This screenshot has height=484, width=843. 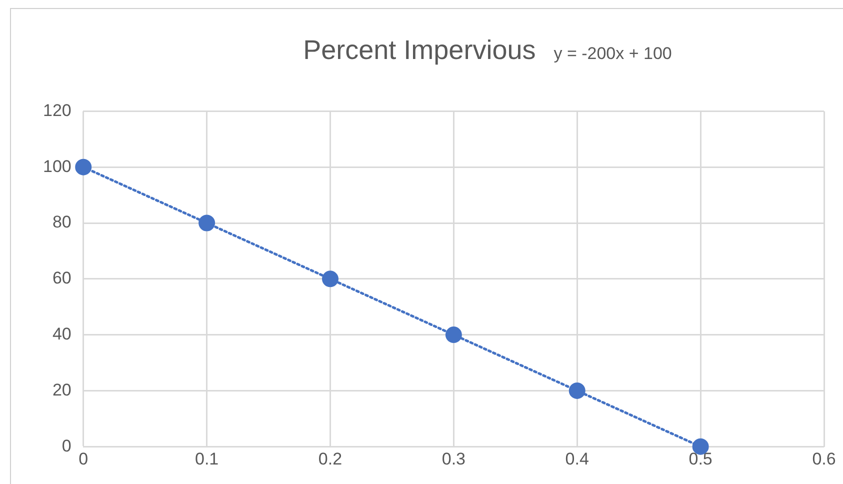 What do you see at coordinates (83, 458) in the screenshot?
I see `x-tick-label: 0` at bounding box center [83, 458].